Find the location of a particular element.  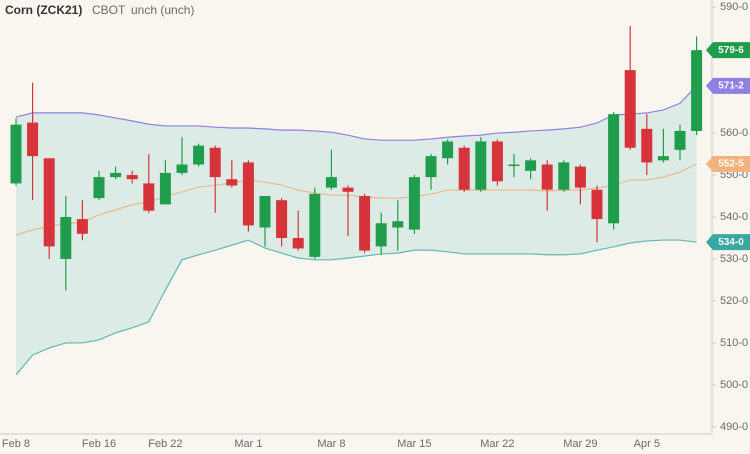

x-tick-label: Mar 15 is located at coordinates (414, 444).